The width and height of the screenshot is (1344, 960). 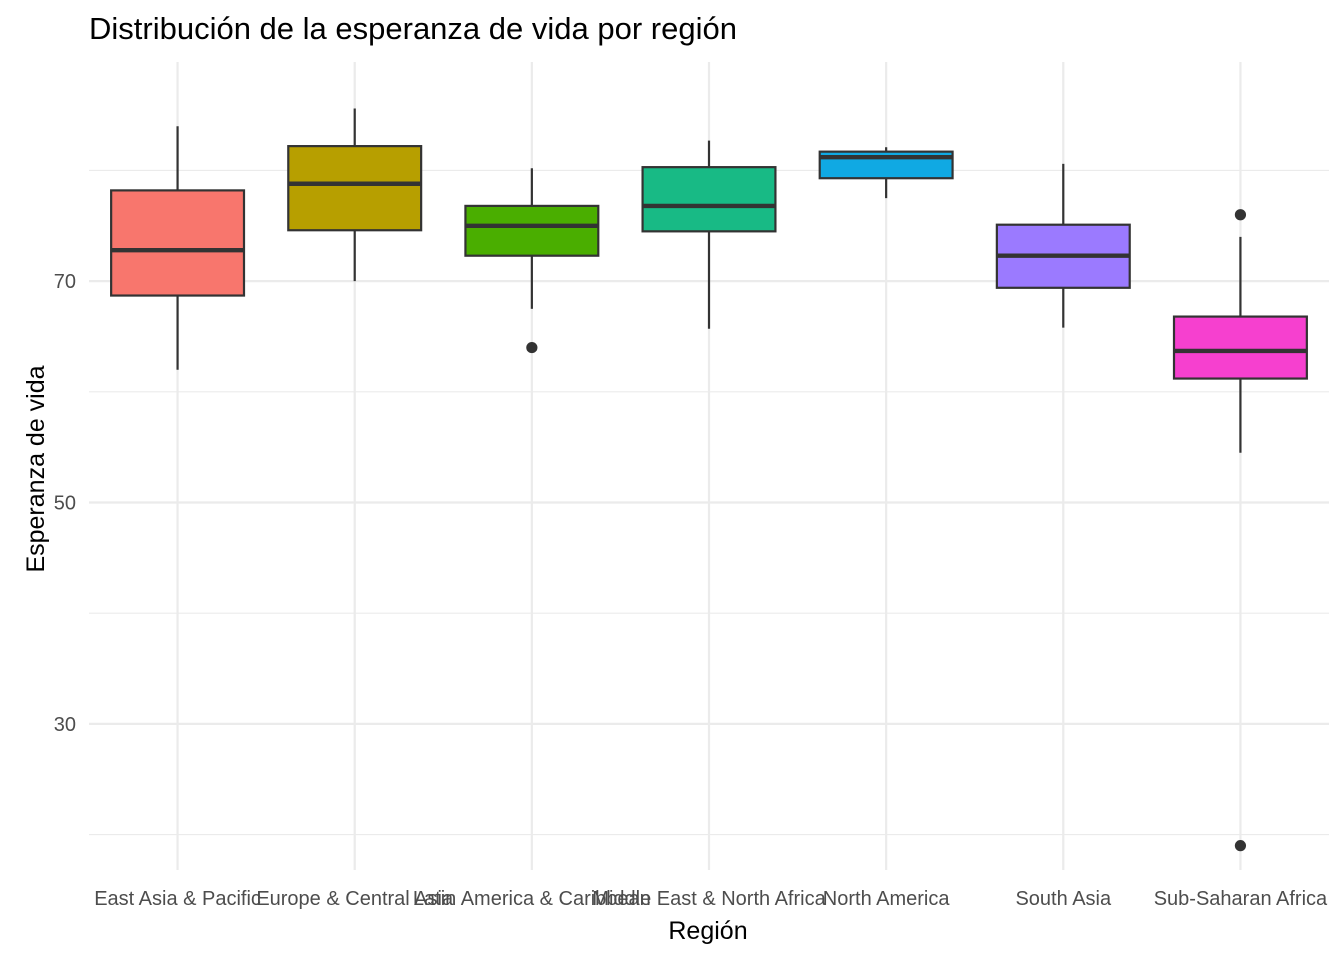 I want to click on x-tick-label: East Asia & Pacific, so click(x=177, y=899).